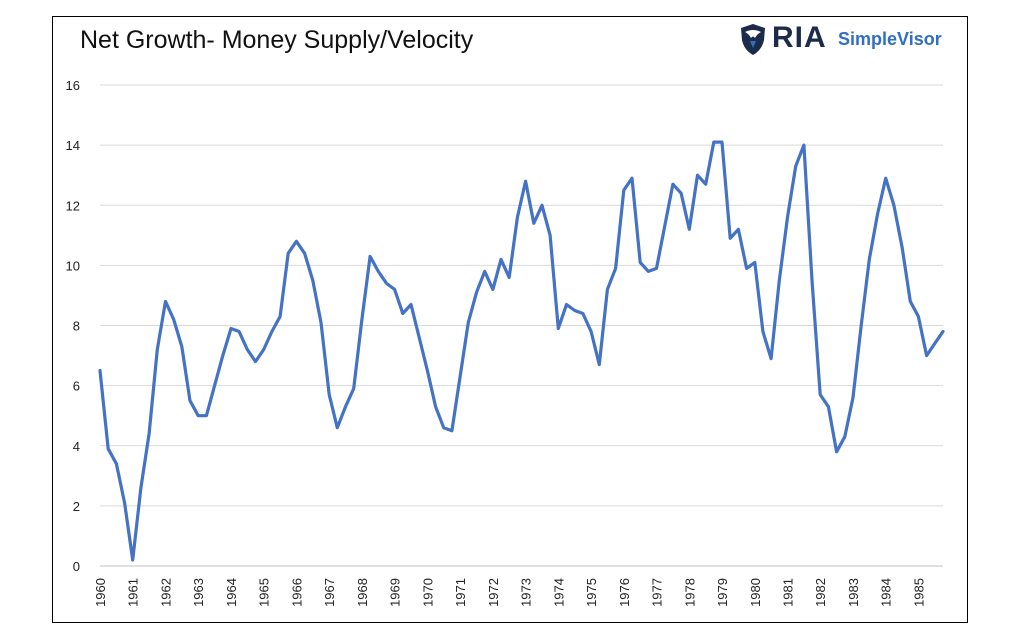 The width and height of the screenshot is (1024, 641). What do you see at coordinates (76, 386) in the screenshot?
I see `y-tick-label: 6` at bounding box center [76, 386].